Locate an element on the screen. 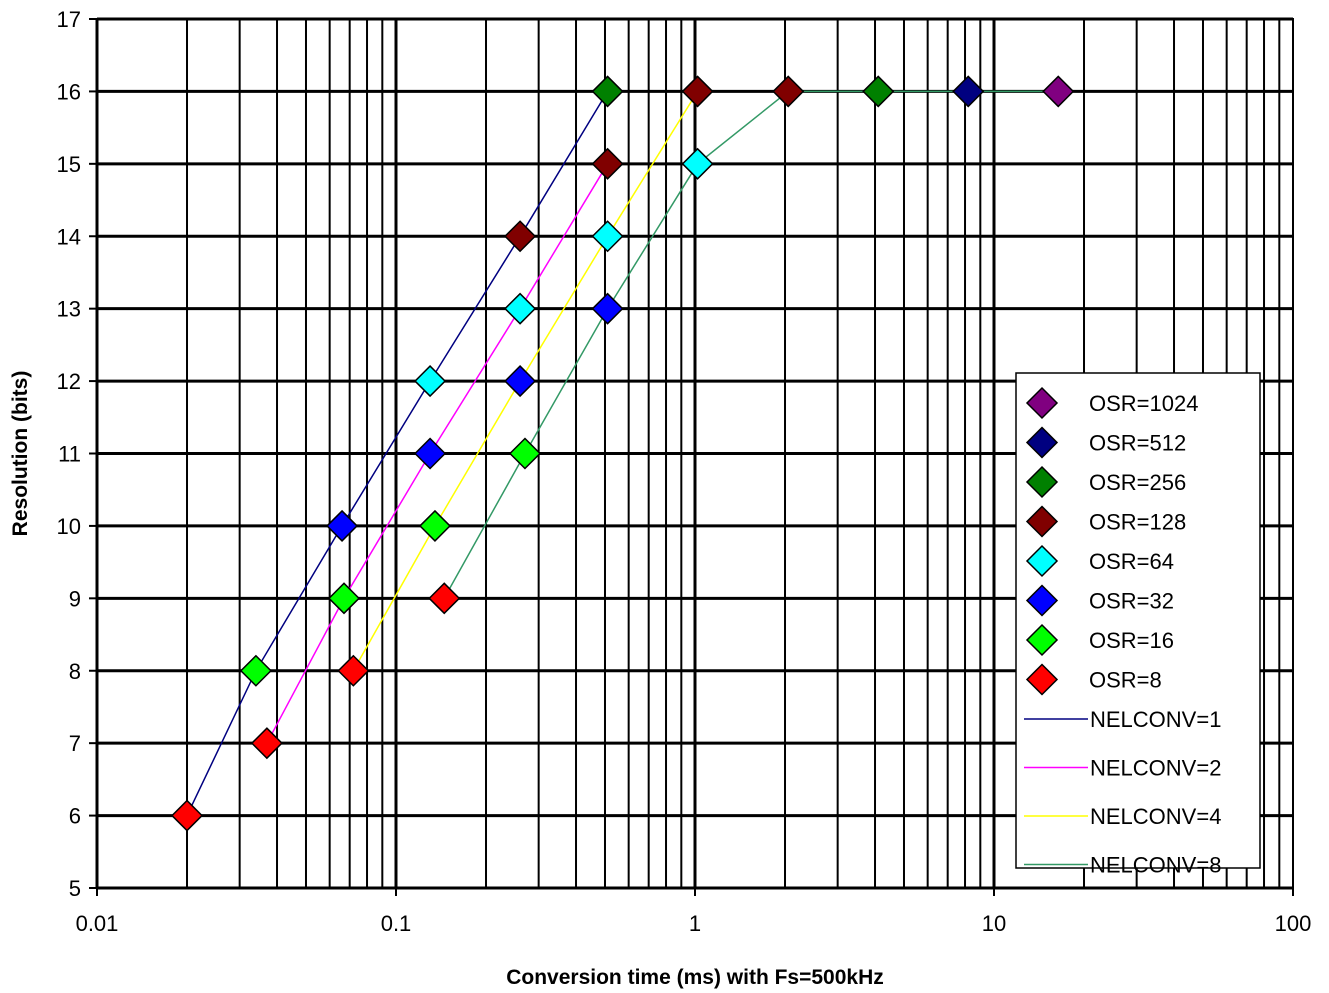 The width and height of the screenshot is (1329, 993). x-tick-label: 10 is located at coordinates (994, 923).